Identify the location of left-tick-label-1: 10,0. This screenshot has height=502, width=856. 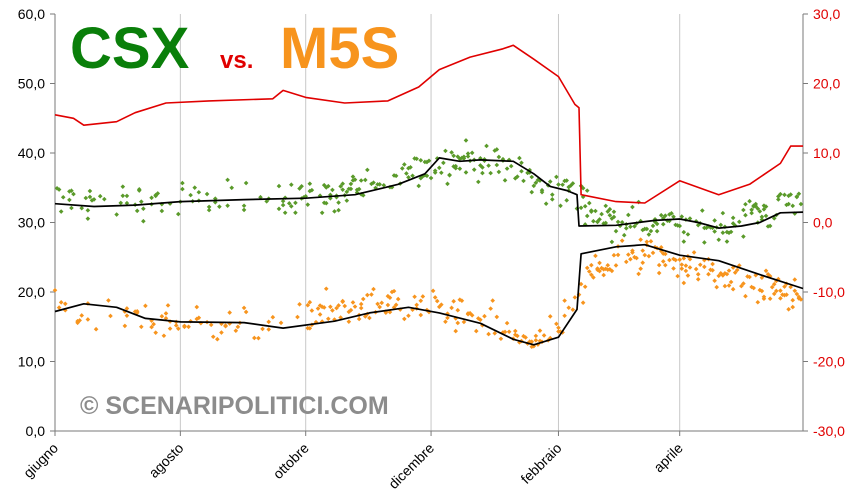
(31, 362).